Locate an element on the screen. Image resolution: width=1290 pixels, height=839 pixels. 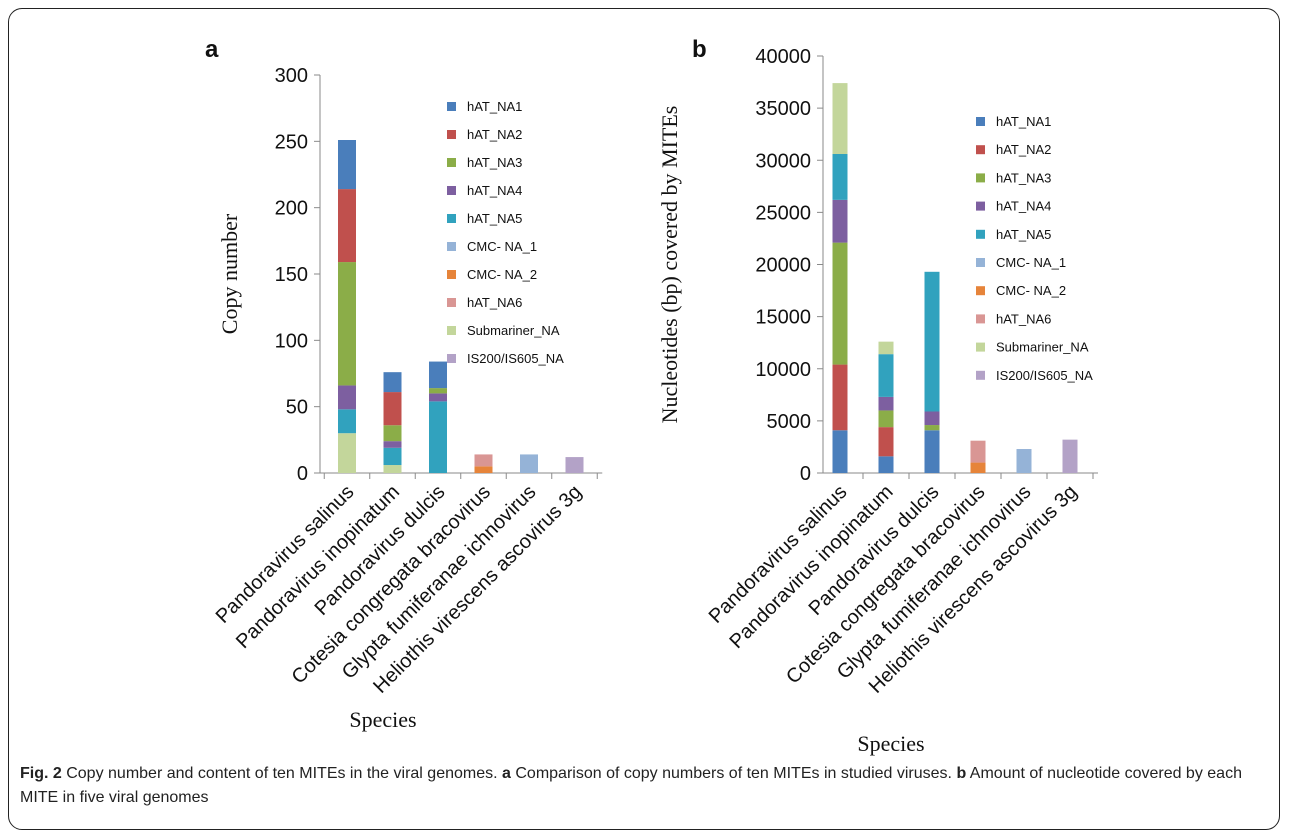
panel-a-y-tick-label: 250 is located at coordinates (291, 142).